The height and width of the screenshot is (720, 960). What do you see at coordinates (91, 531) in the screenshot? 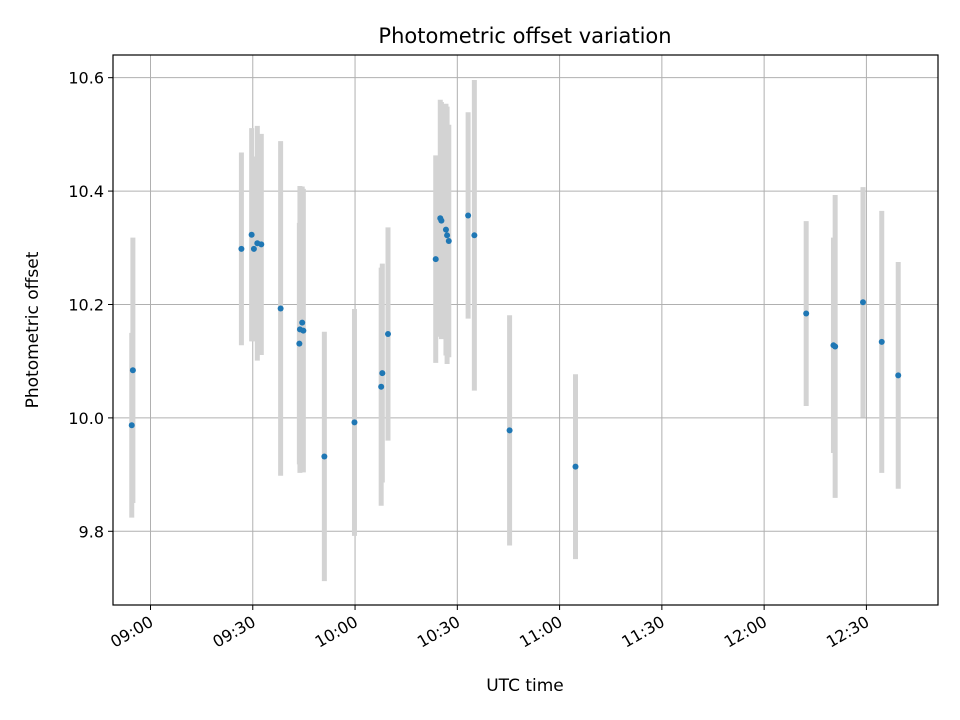
I see `y-tick-label: 9.8` at bounding box center [91, 531].